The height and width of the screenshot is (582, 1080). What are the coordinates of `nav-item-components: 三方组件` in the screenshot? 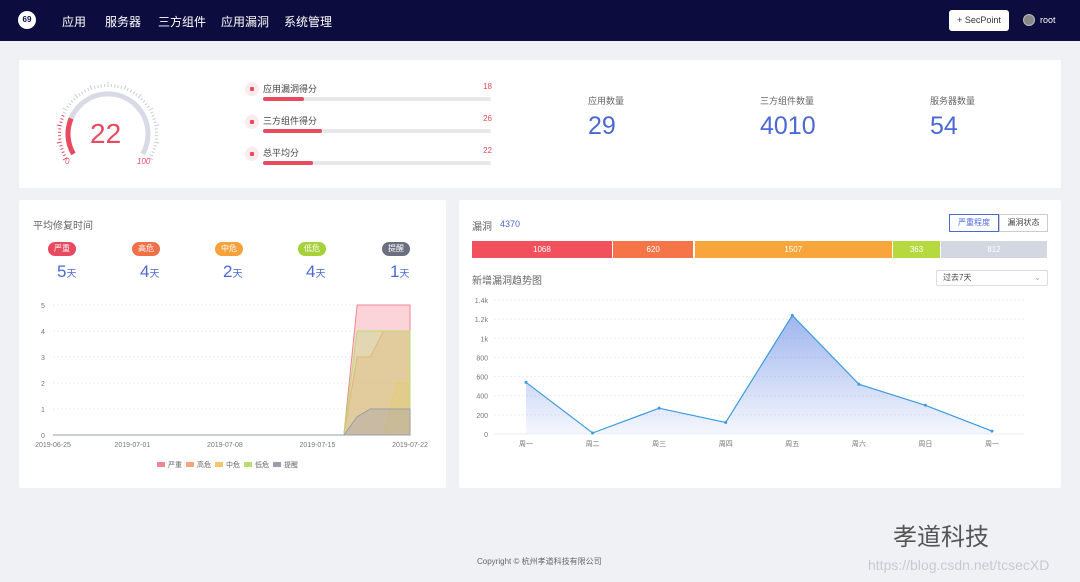 It's located at (182, 22).